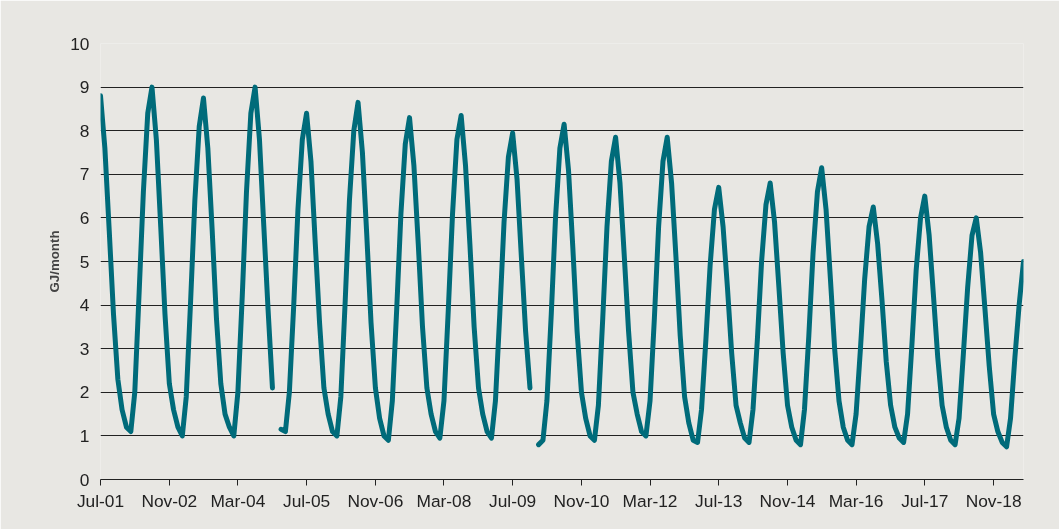  What do you see at coordinates (993, 500) in the screenshot?
I see `x-tick-label: Nov-18` at bounding box center [993, 500].